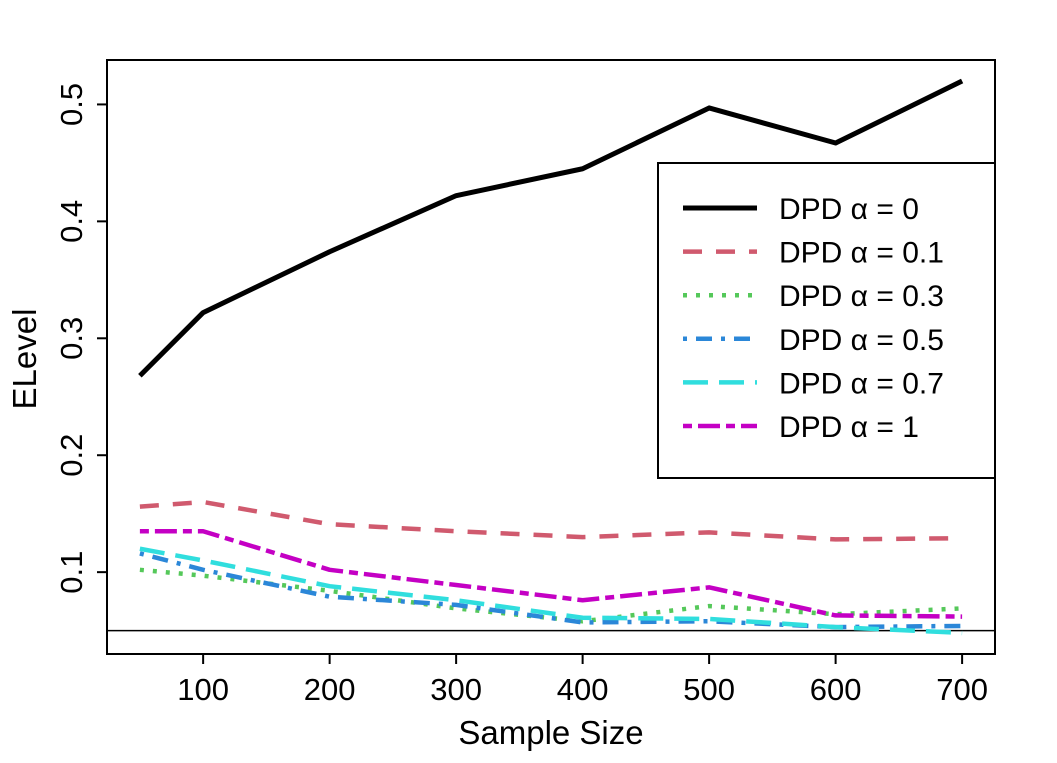 Image resolution: width=1057 pixels, height=763 pixels. What do you see at coordinates (962, 689) in the screenshot?
I see `x-tick-label: 700` at bounding box center [962, 689].